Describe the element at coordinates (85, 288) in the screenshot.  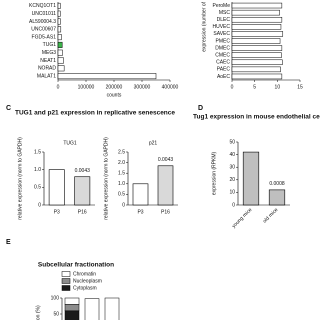
I see `legend-label: Cytoplasm` at that location.